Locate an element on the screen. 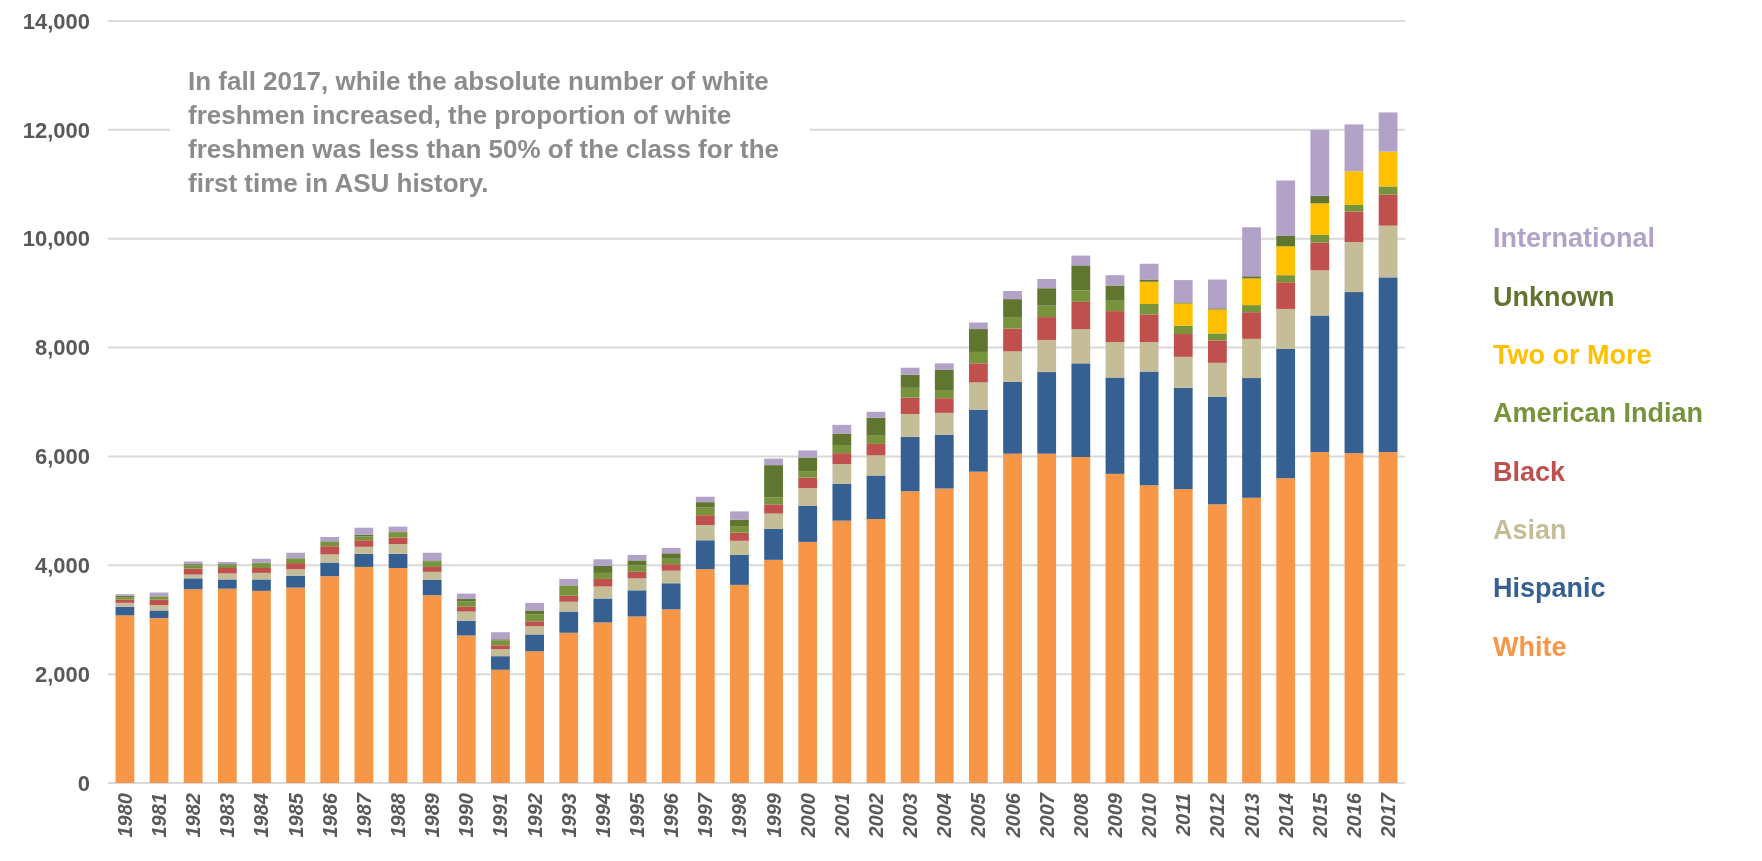  x-tick-label: 1998 is located at coordinates (739, 815).